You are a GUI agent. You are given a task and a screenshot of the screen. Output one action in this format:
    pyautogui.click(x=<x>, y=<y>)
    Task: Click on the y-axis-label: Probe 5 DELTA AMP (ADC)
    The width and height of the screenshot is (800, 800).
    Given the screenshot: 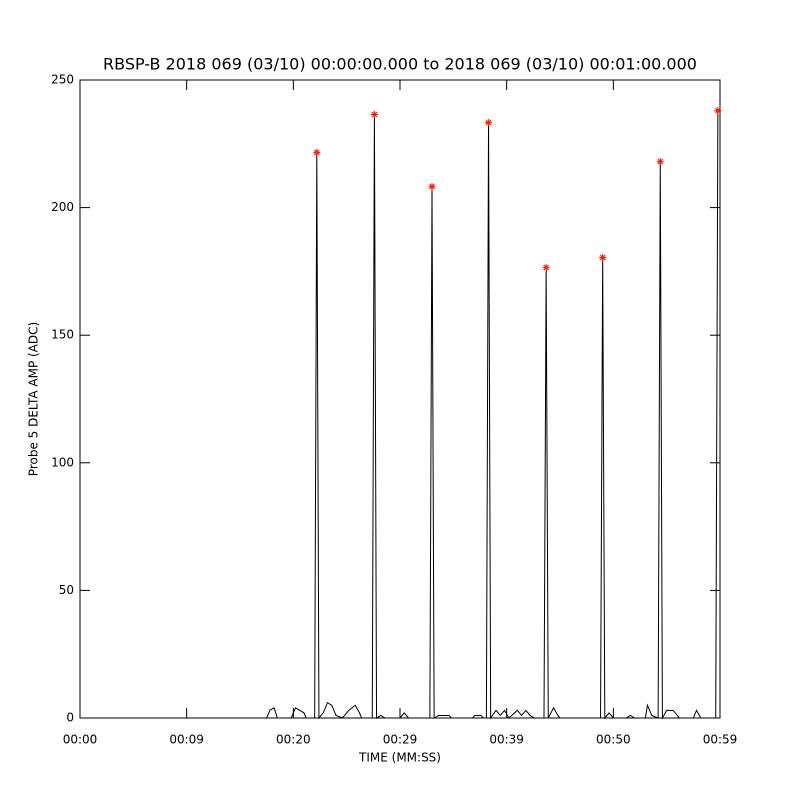 What is the action you would take?
    pyautogui.click(x=34, y=399)
    